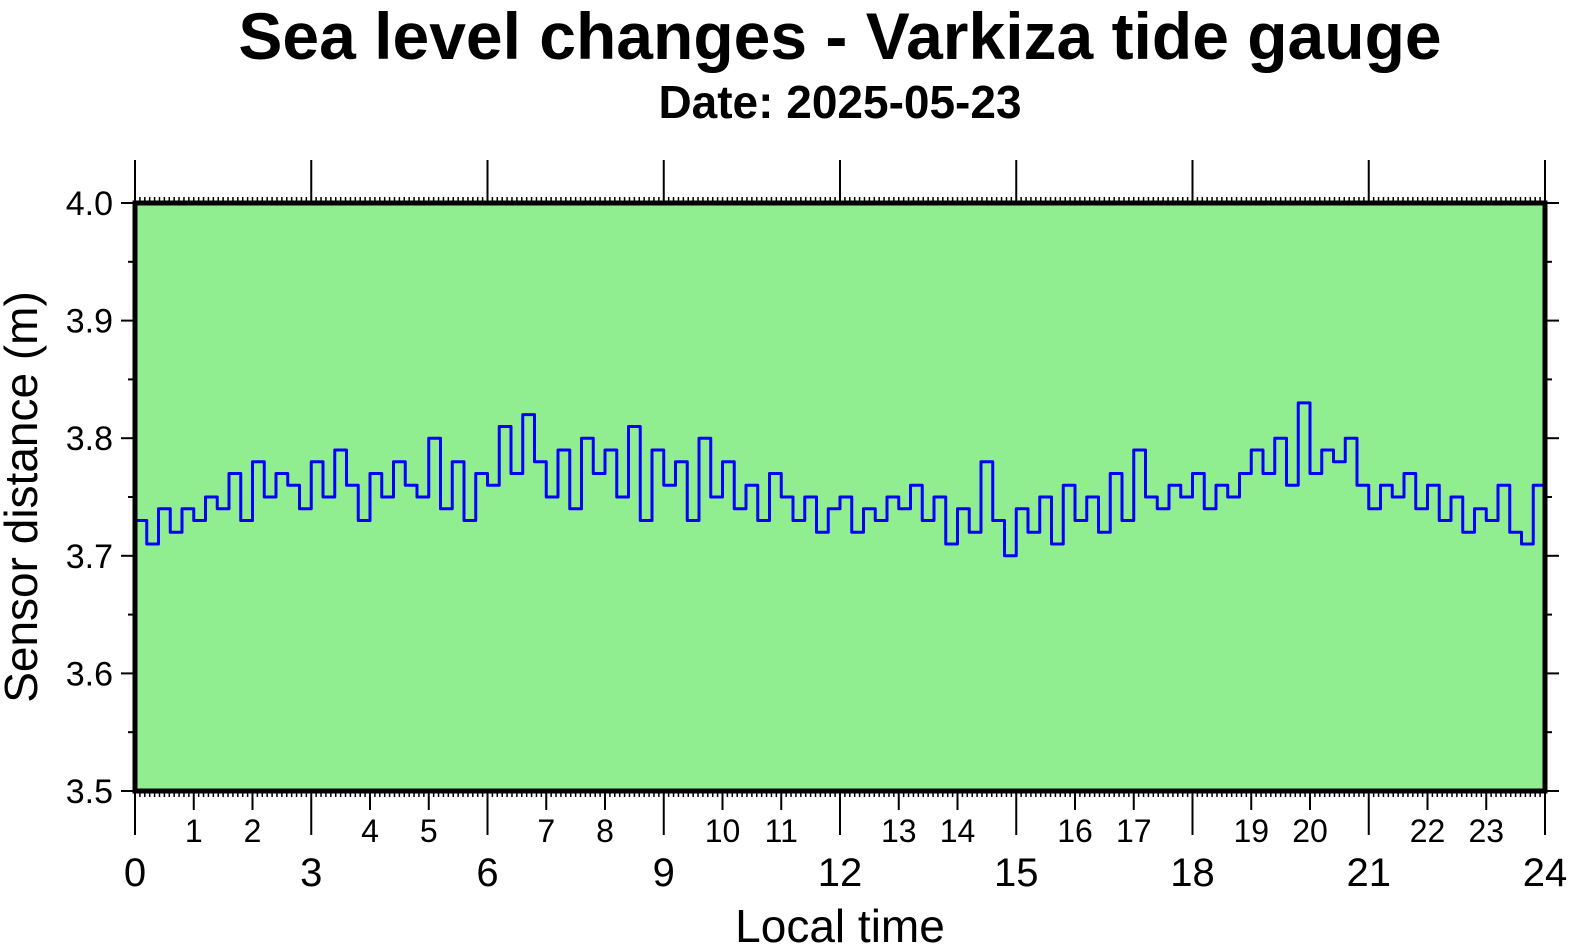  Describe the element at coordinates (781, 831) in the screenshot. I see `x-minor-tick-label: 11` at that location.